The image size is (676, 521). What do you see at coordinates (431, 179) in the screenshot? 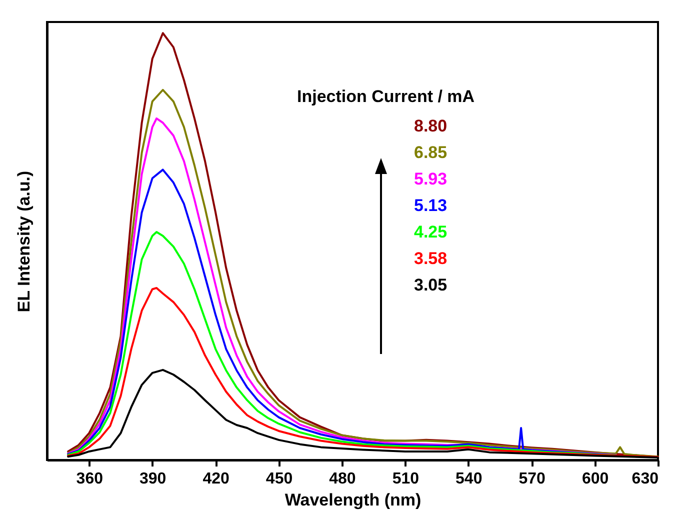
I see `text: 5.93` at bounding box center [431, 179].